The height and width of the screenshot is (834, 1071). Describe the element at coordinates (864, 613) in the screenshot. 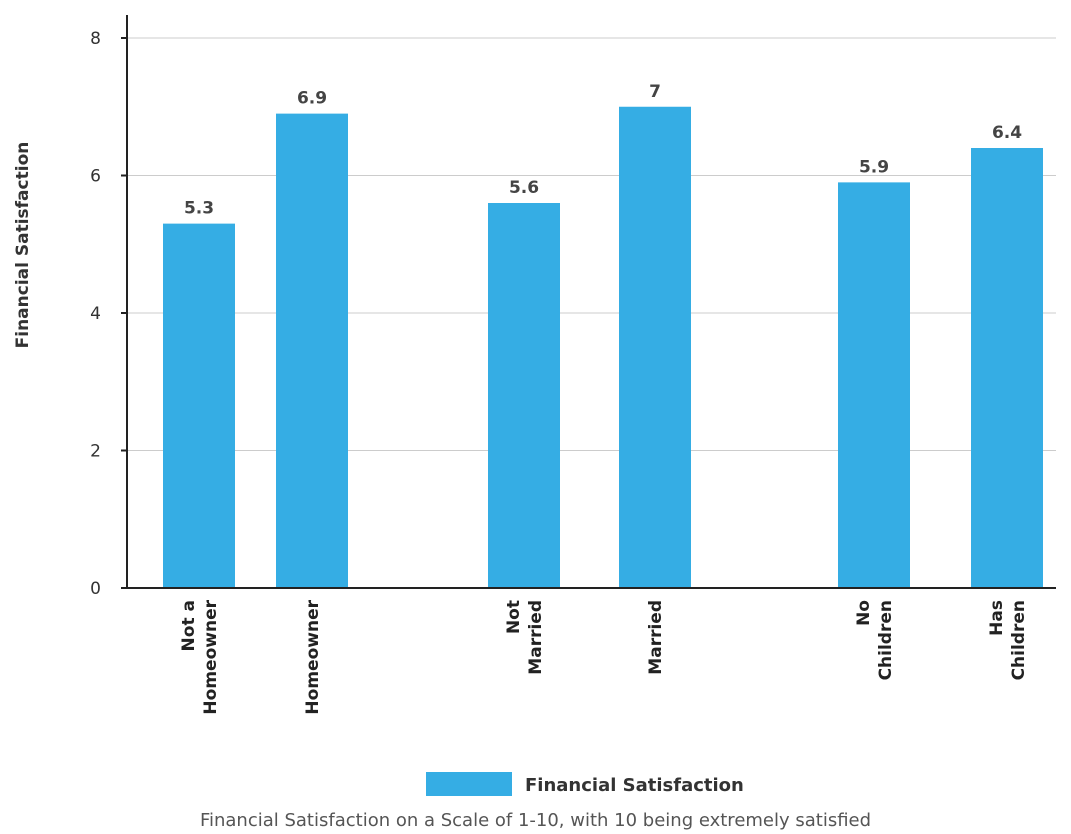

I see `category-label: No` at that location.